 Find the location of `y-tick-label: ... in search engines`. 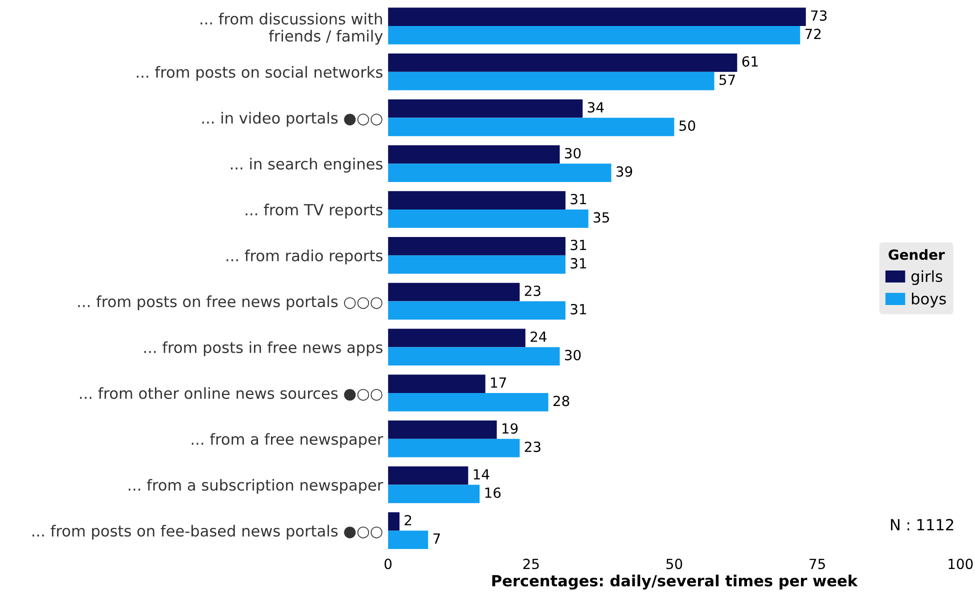

y-tick-label: ... in search engines is located at coordinates (306, 165).